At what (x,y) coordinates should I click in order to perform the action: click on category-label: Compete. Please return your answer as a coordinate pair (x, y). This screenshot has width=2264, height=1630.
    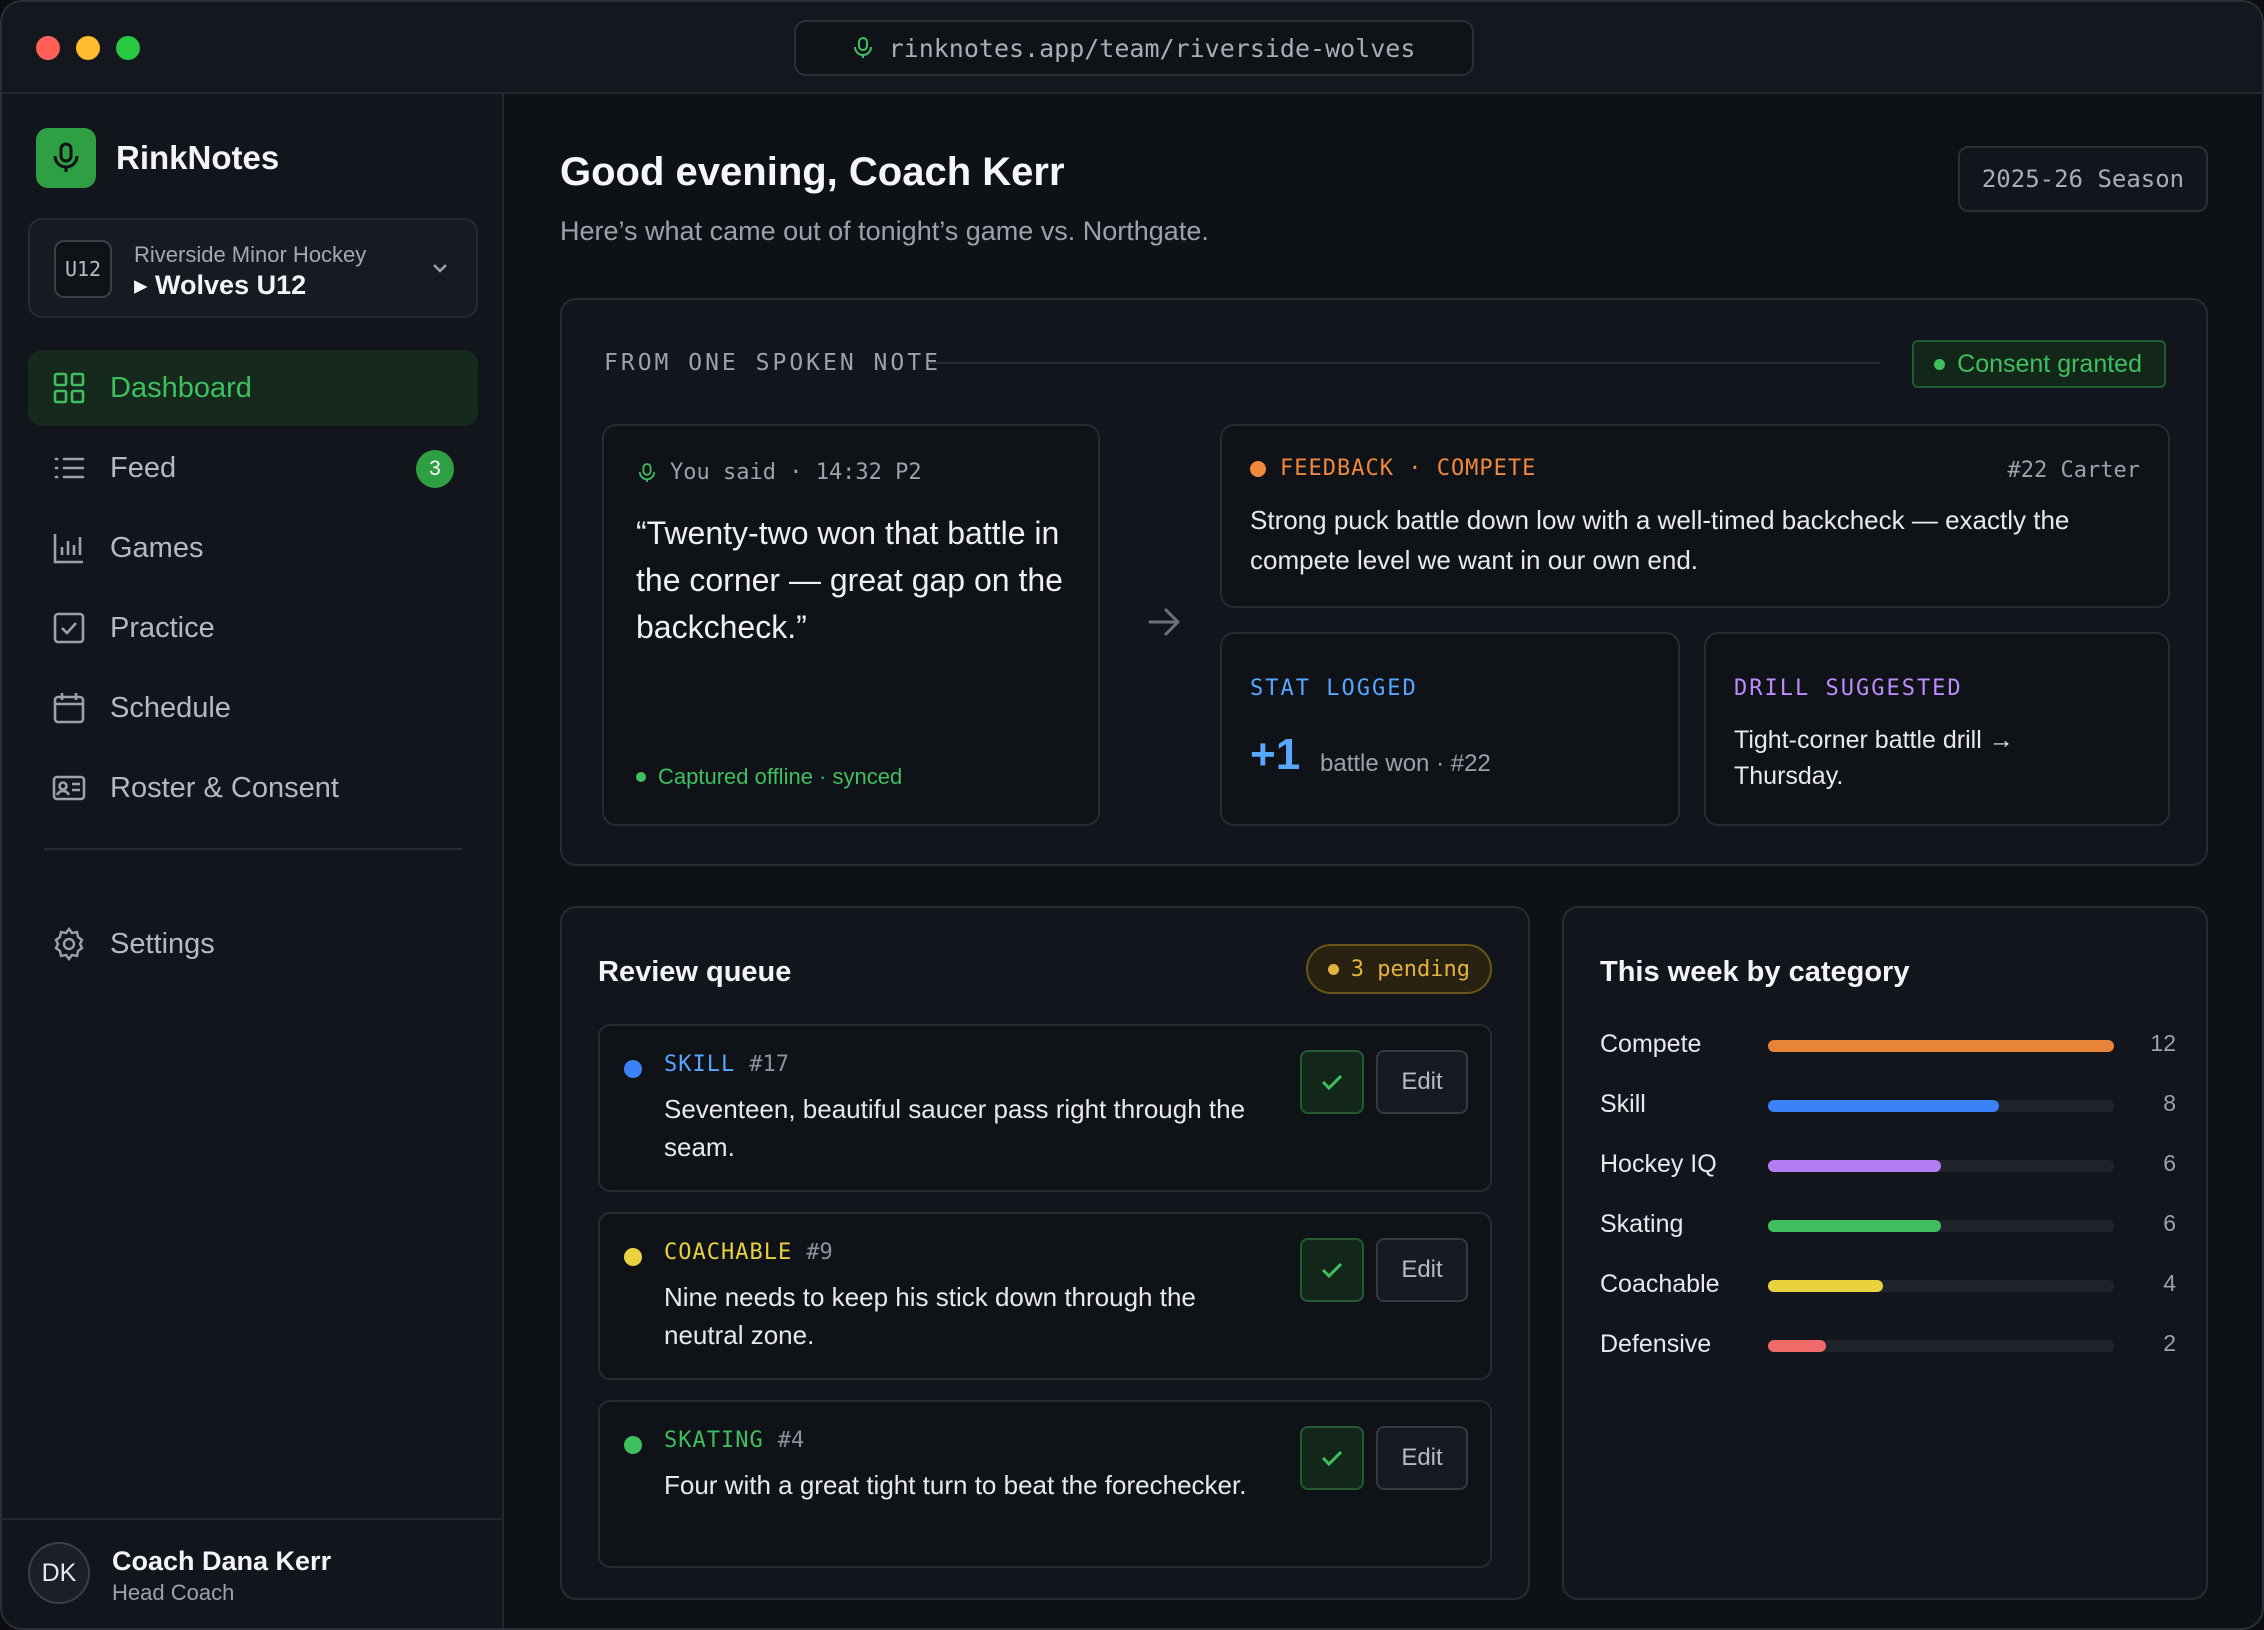
    Looking at the image, I should click on (1651, 1044).